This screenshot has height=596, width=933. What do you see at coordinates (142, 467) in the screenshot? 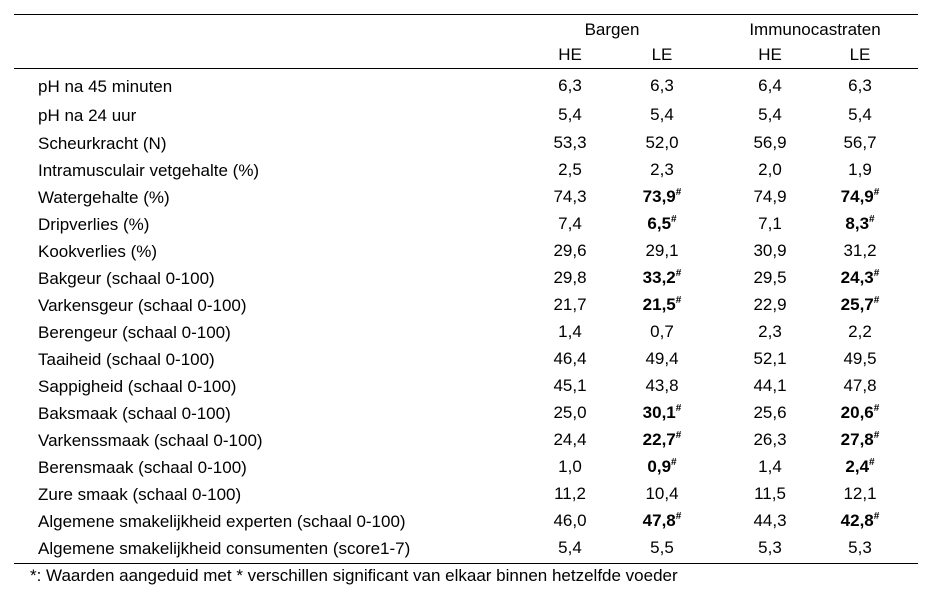
I see `row-label: Berensmaak (schaal 0-100)` at bounding box center [142, 467].